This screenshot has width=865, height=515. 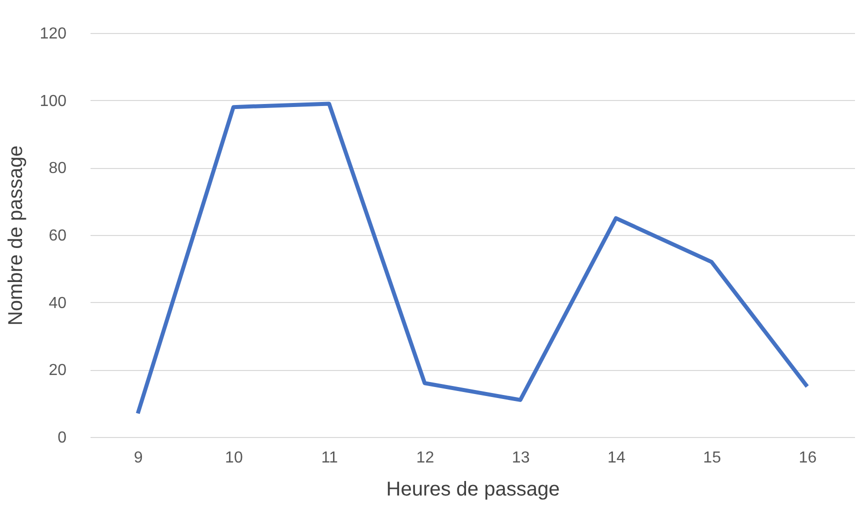 I want to click on x-tick-label: 10, so click(x=234, y=458).